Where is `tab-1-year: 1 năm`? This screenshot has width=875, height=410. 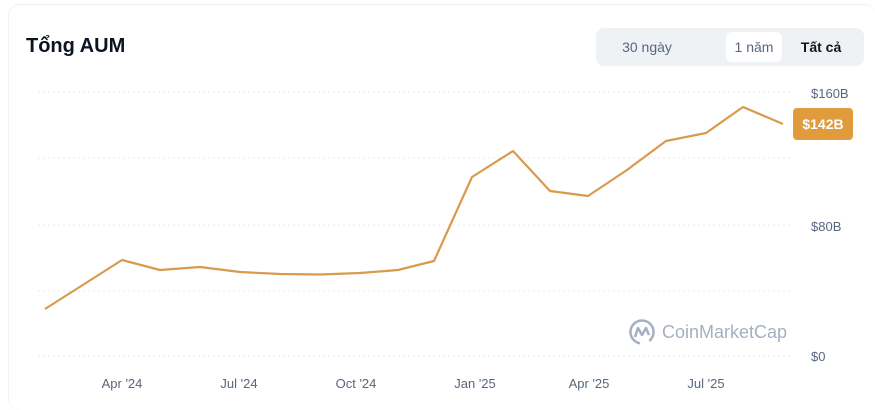 tab-1-year: 1 năm is located at coordinates (754, 47).